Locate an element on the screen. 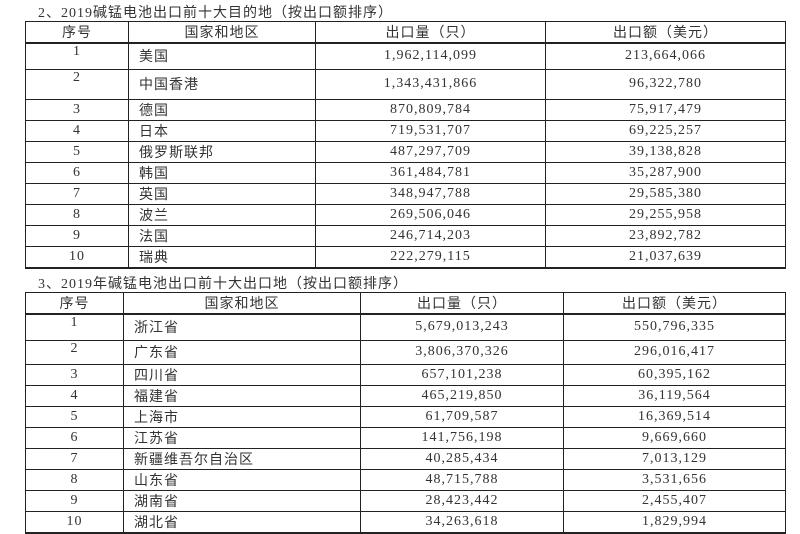 This screenshot has height=534, width=800. table-row: 7 英国 348,947,788 29,585,380 is located at coordinates (405, 193).